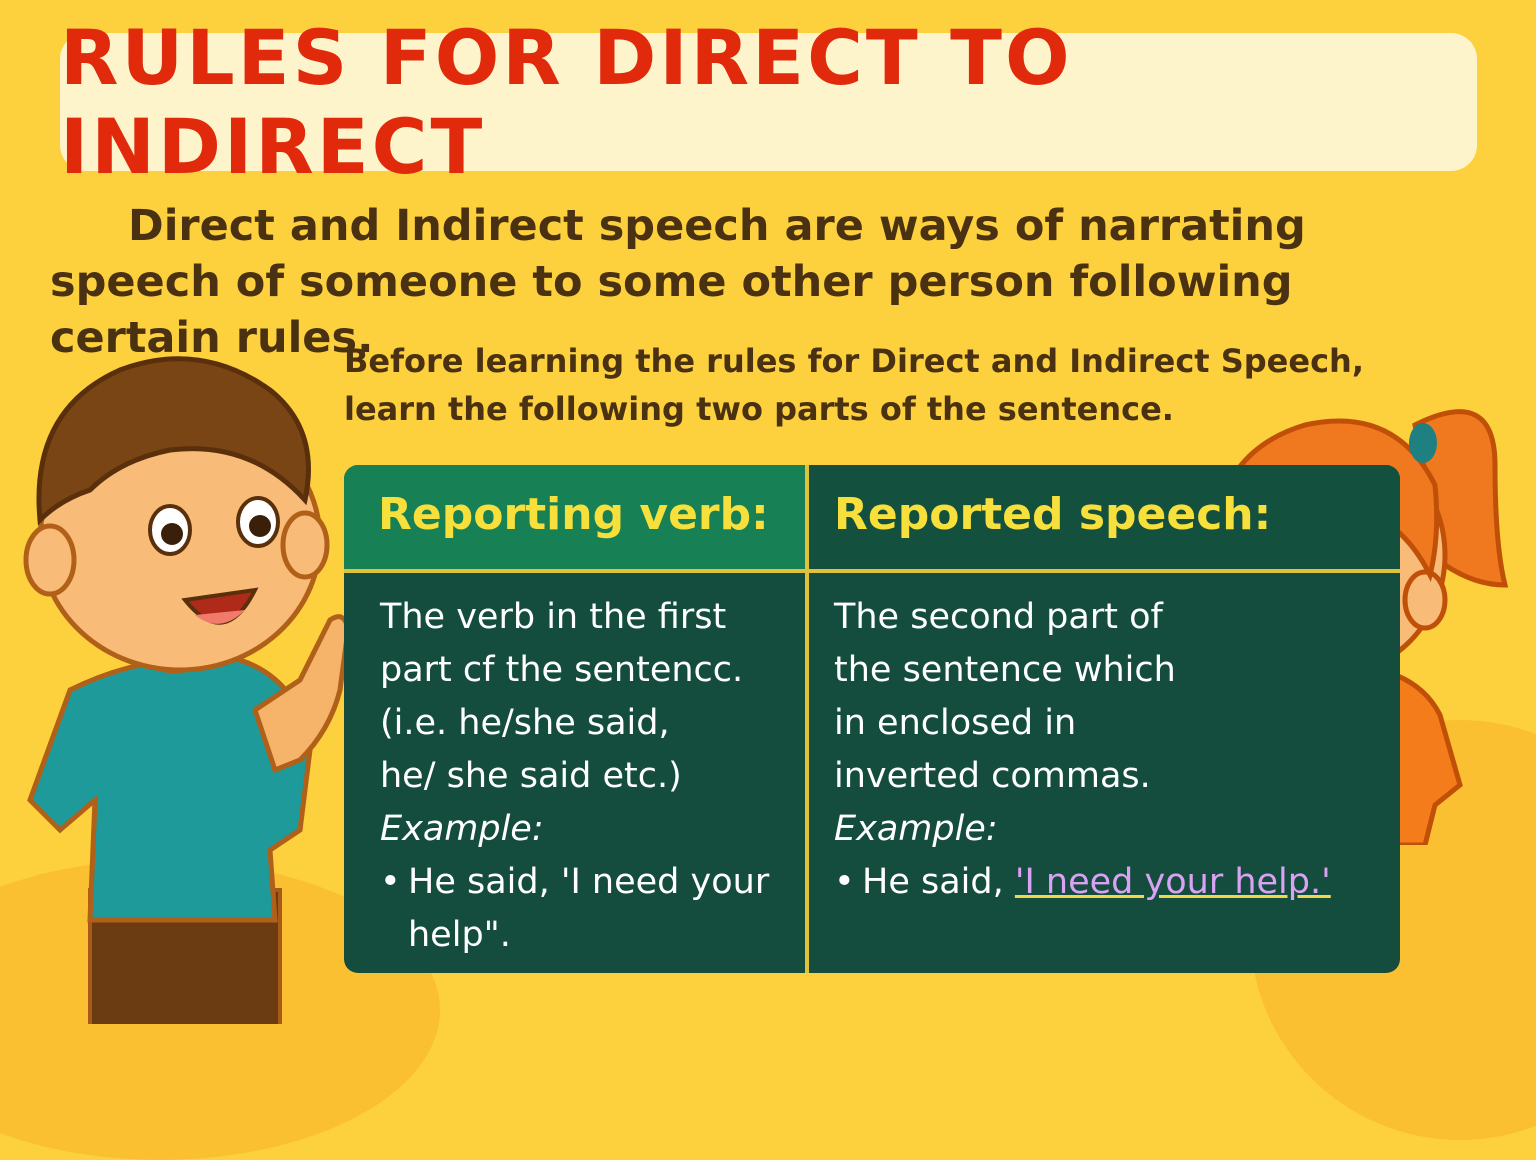 Image resolution: width=1536 pixels, height=1160 pixels. What do you see at coordinates (531, 776) in the screenshot?
I see `definition-line: he/ she said etc.)` at bounding box center [531, 776].